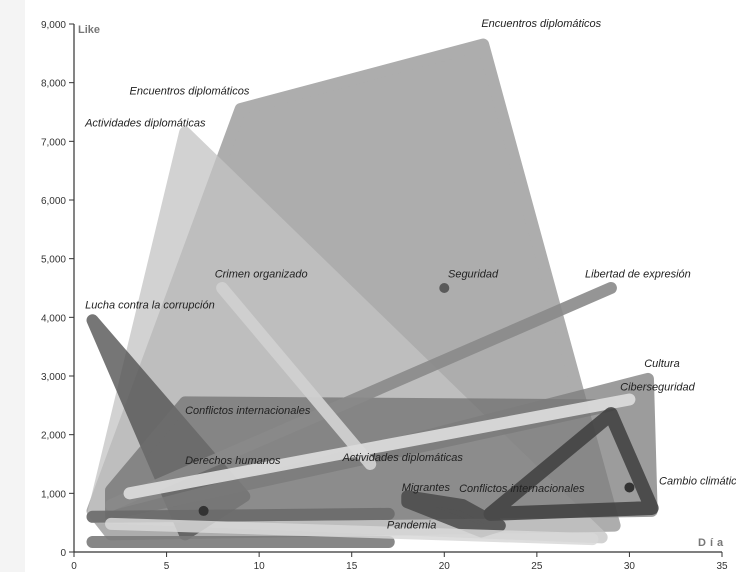 The image size is (736, 572). I want to click on label-migrantes: Migrantes, so click(426, 488).